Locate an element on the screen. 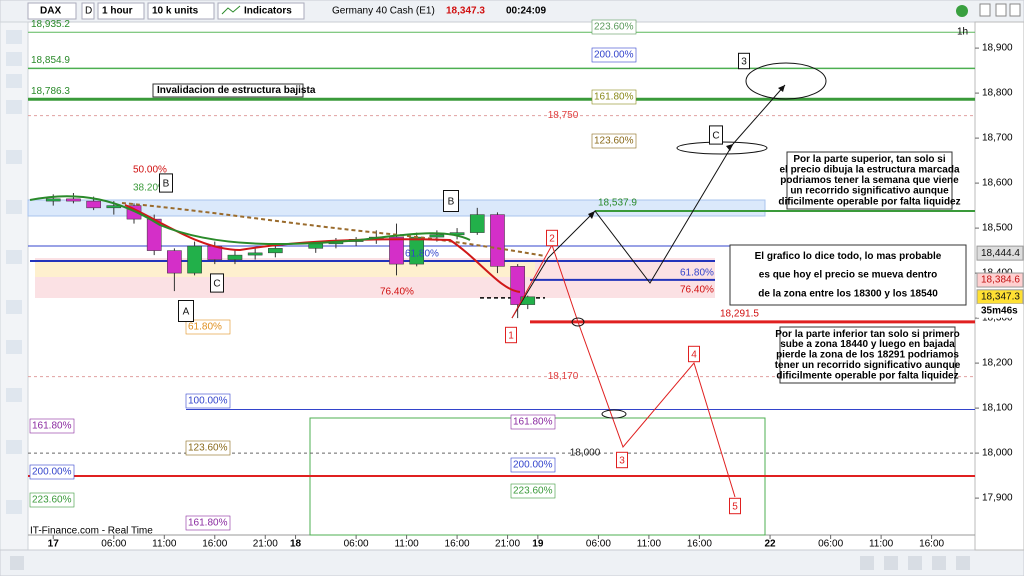 The height and width of the screenshot is (581, 1024). period-box is located at coordinates (88, 11).